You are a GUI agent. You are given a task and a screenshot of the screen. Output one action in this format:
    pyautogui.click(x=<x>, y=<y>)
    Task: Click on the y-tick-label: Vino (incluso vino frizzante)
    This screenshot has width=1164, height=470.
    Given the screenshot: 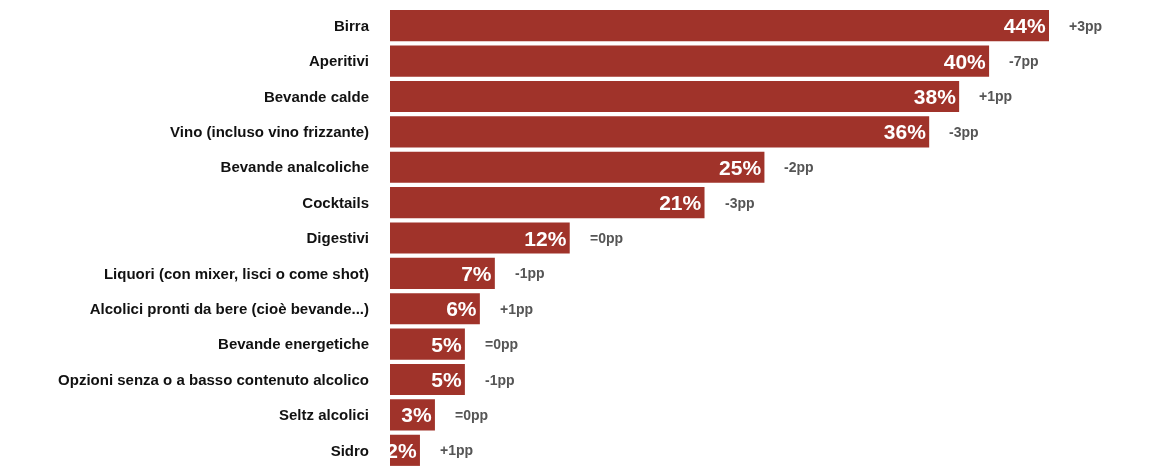 What is the action you would take?
    pyautogui.click(x=269, y=132)
    